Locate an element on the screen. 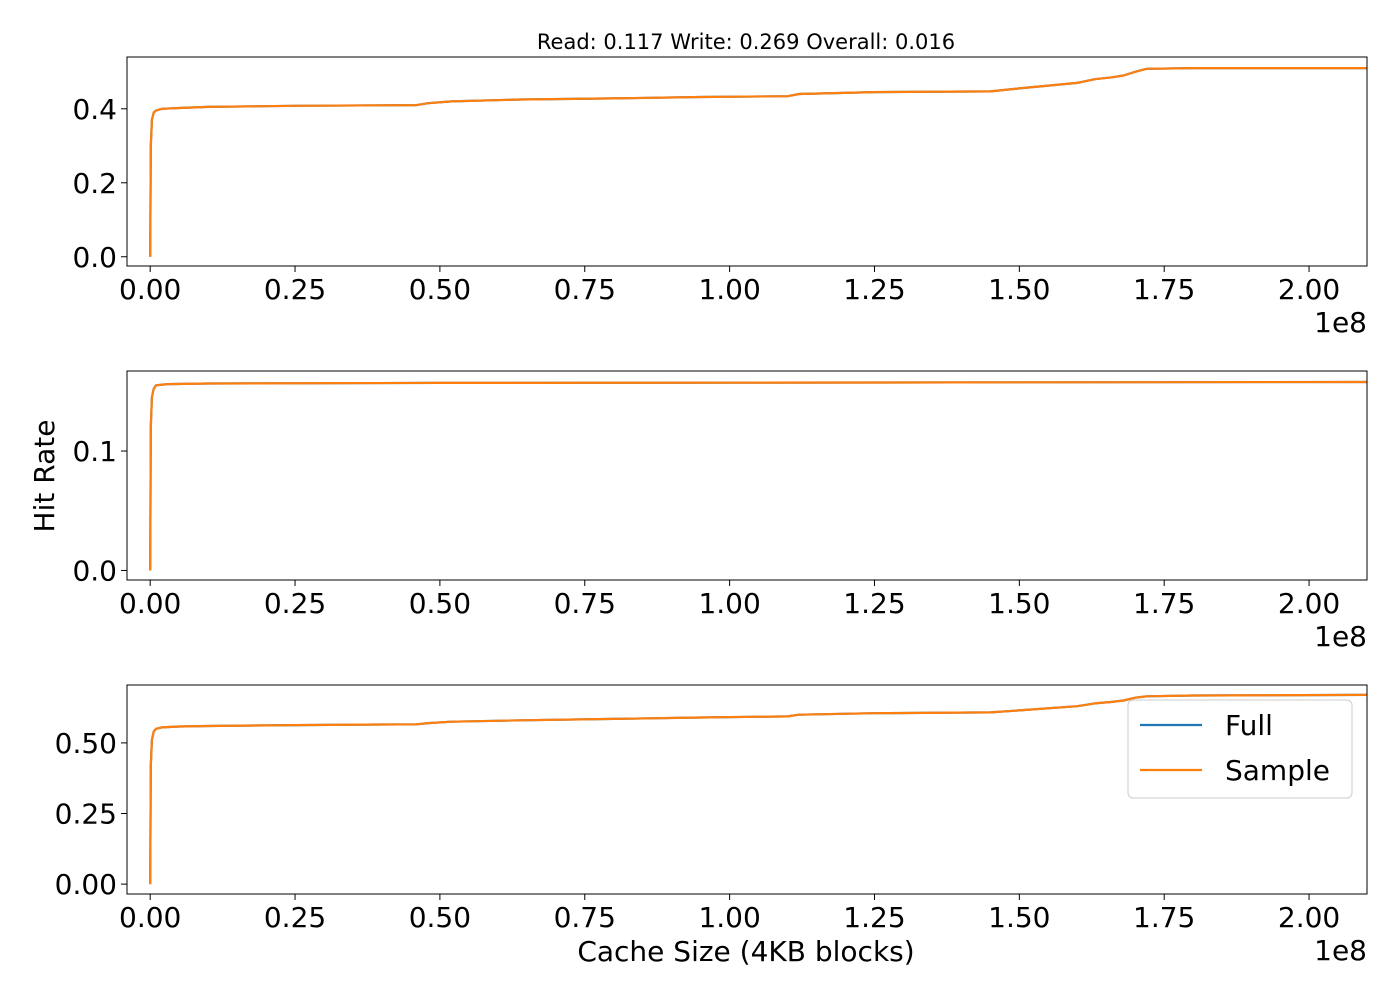  legend: Full Sample is located at coordinates (1240, 749).